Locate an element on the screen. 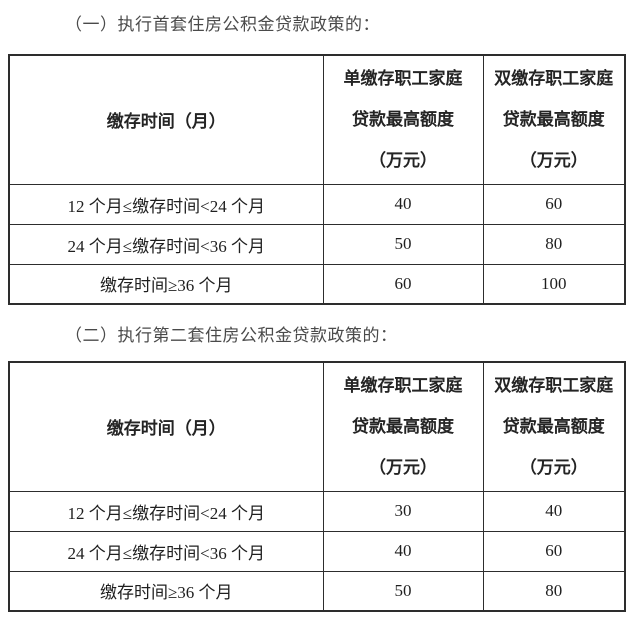 The image size is (631, 627). single-family-limit-cell: 30 is located at coordinates (403, 511).